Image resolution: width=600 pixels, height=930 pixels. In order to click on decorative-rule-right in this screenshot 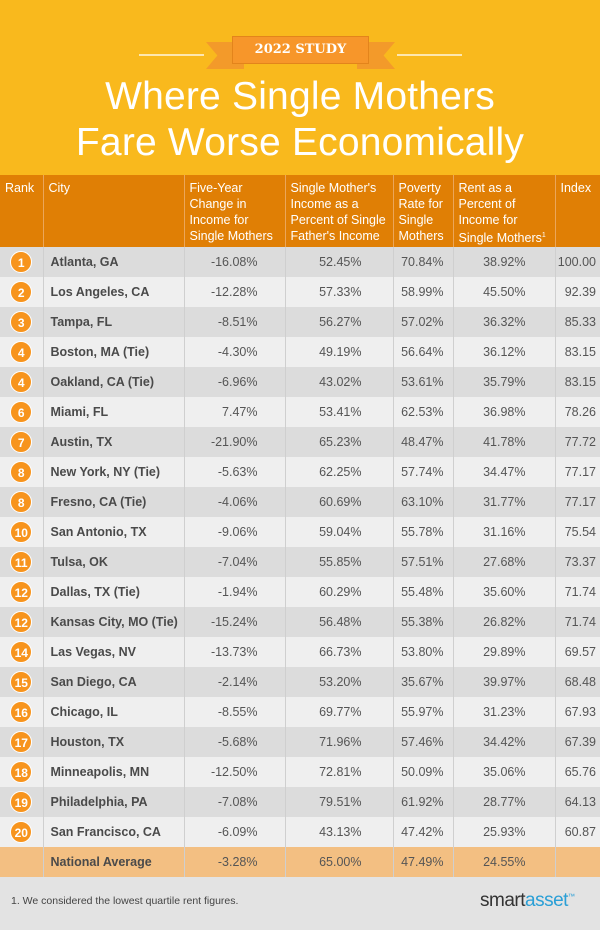, I will do `click(429, 55)`.